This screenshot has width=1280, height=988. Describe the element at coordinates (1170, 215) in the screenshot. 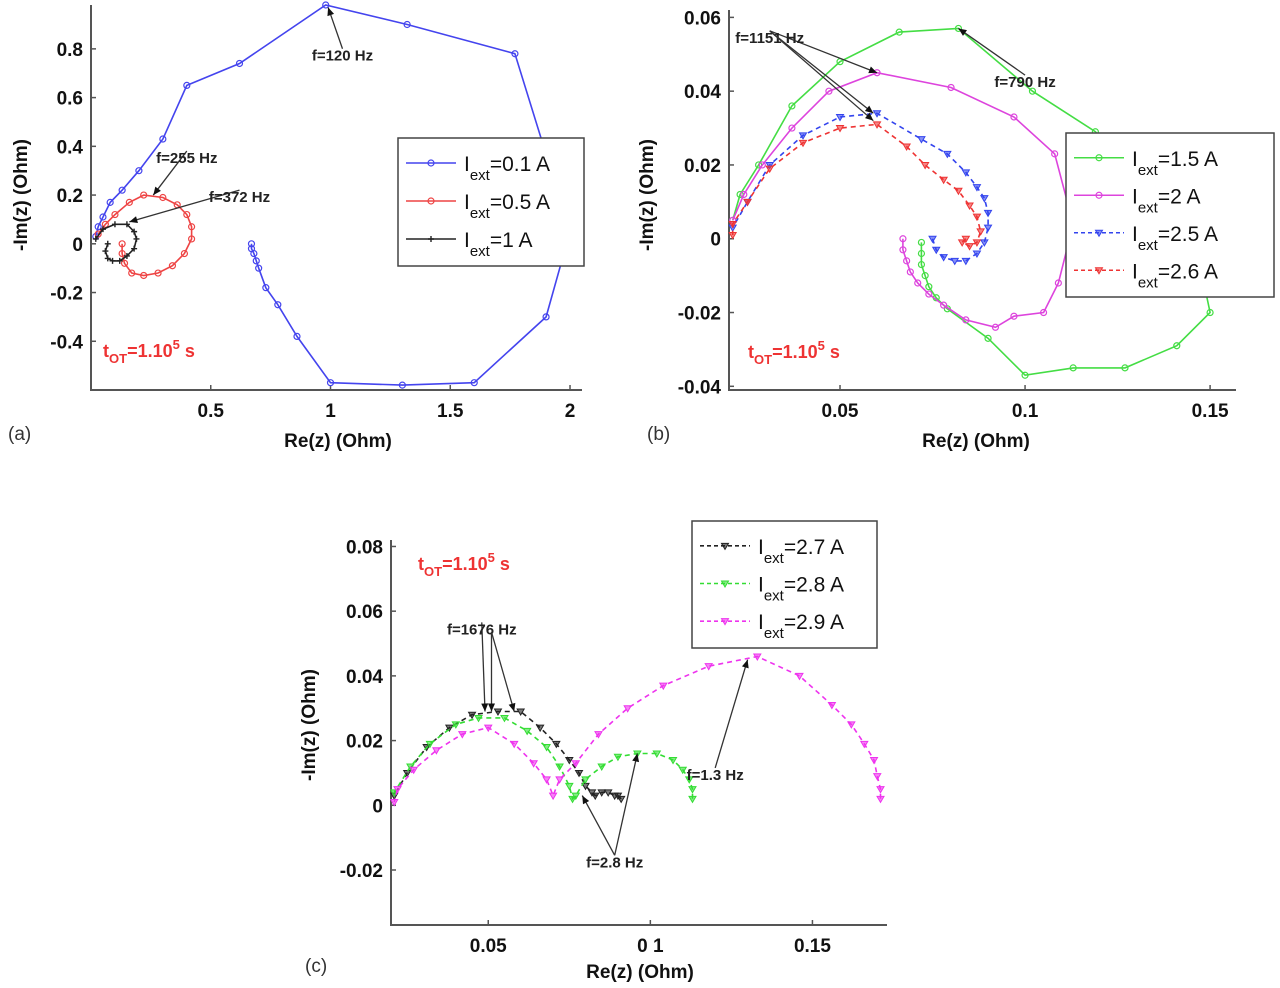

I see `legend: Iext=1.5 A Iext=2 A Iext=2.5 A Iext=2.6 A` at that location.